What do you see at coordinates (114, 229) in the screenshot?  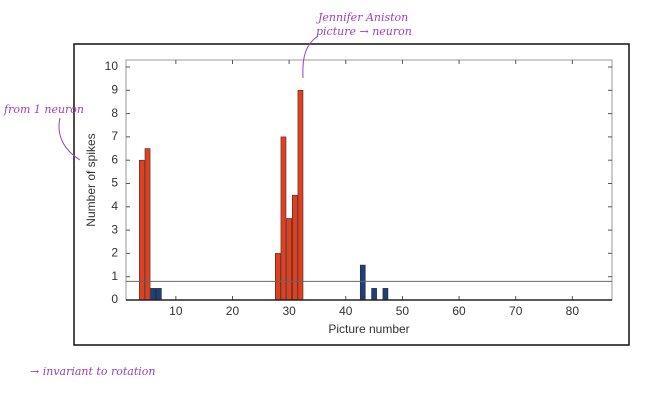 I see `y-tick-label: 3` at bounding box center [114, 229].